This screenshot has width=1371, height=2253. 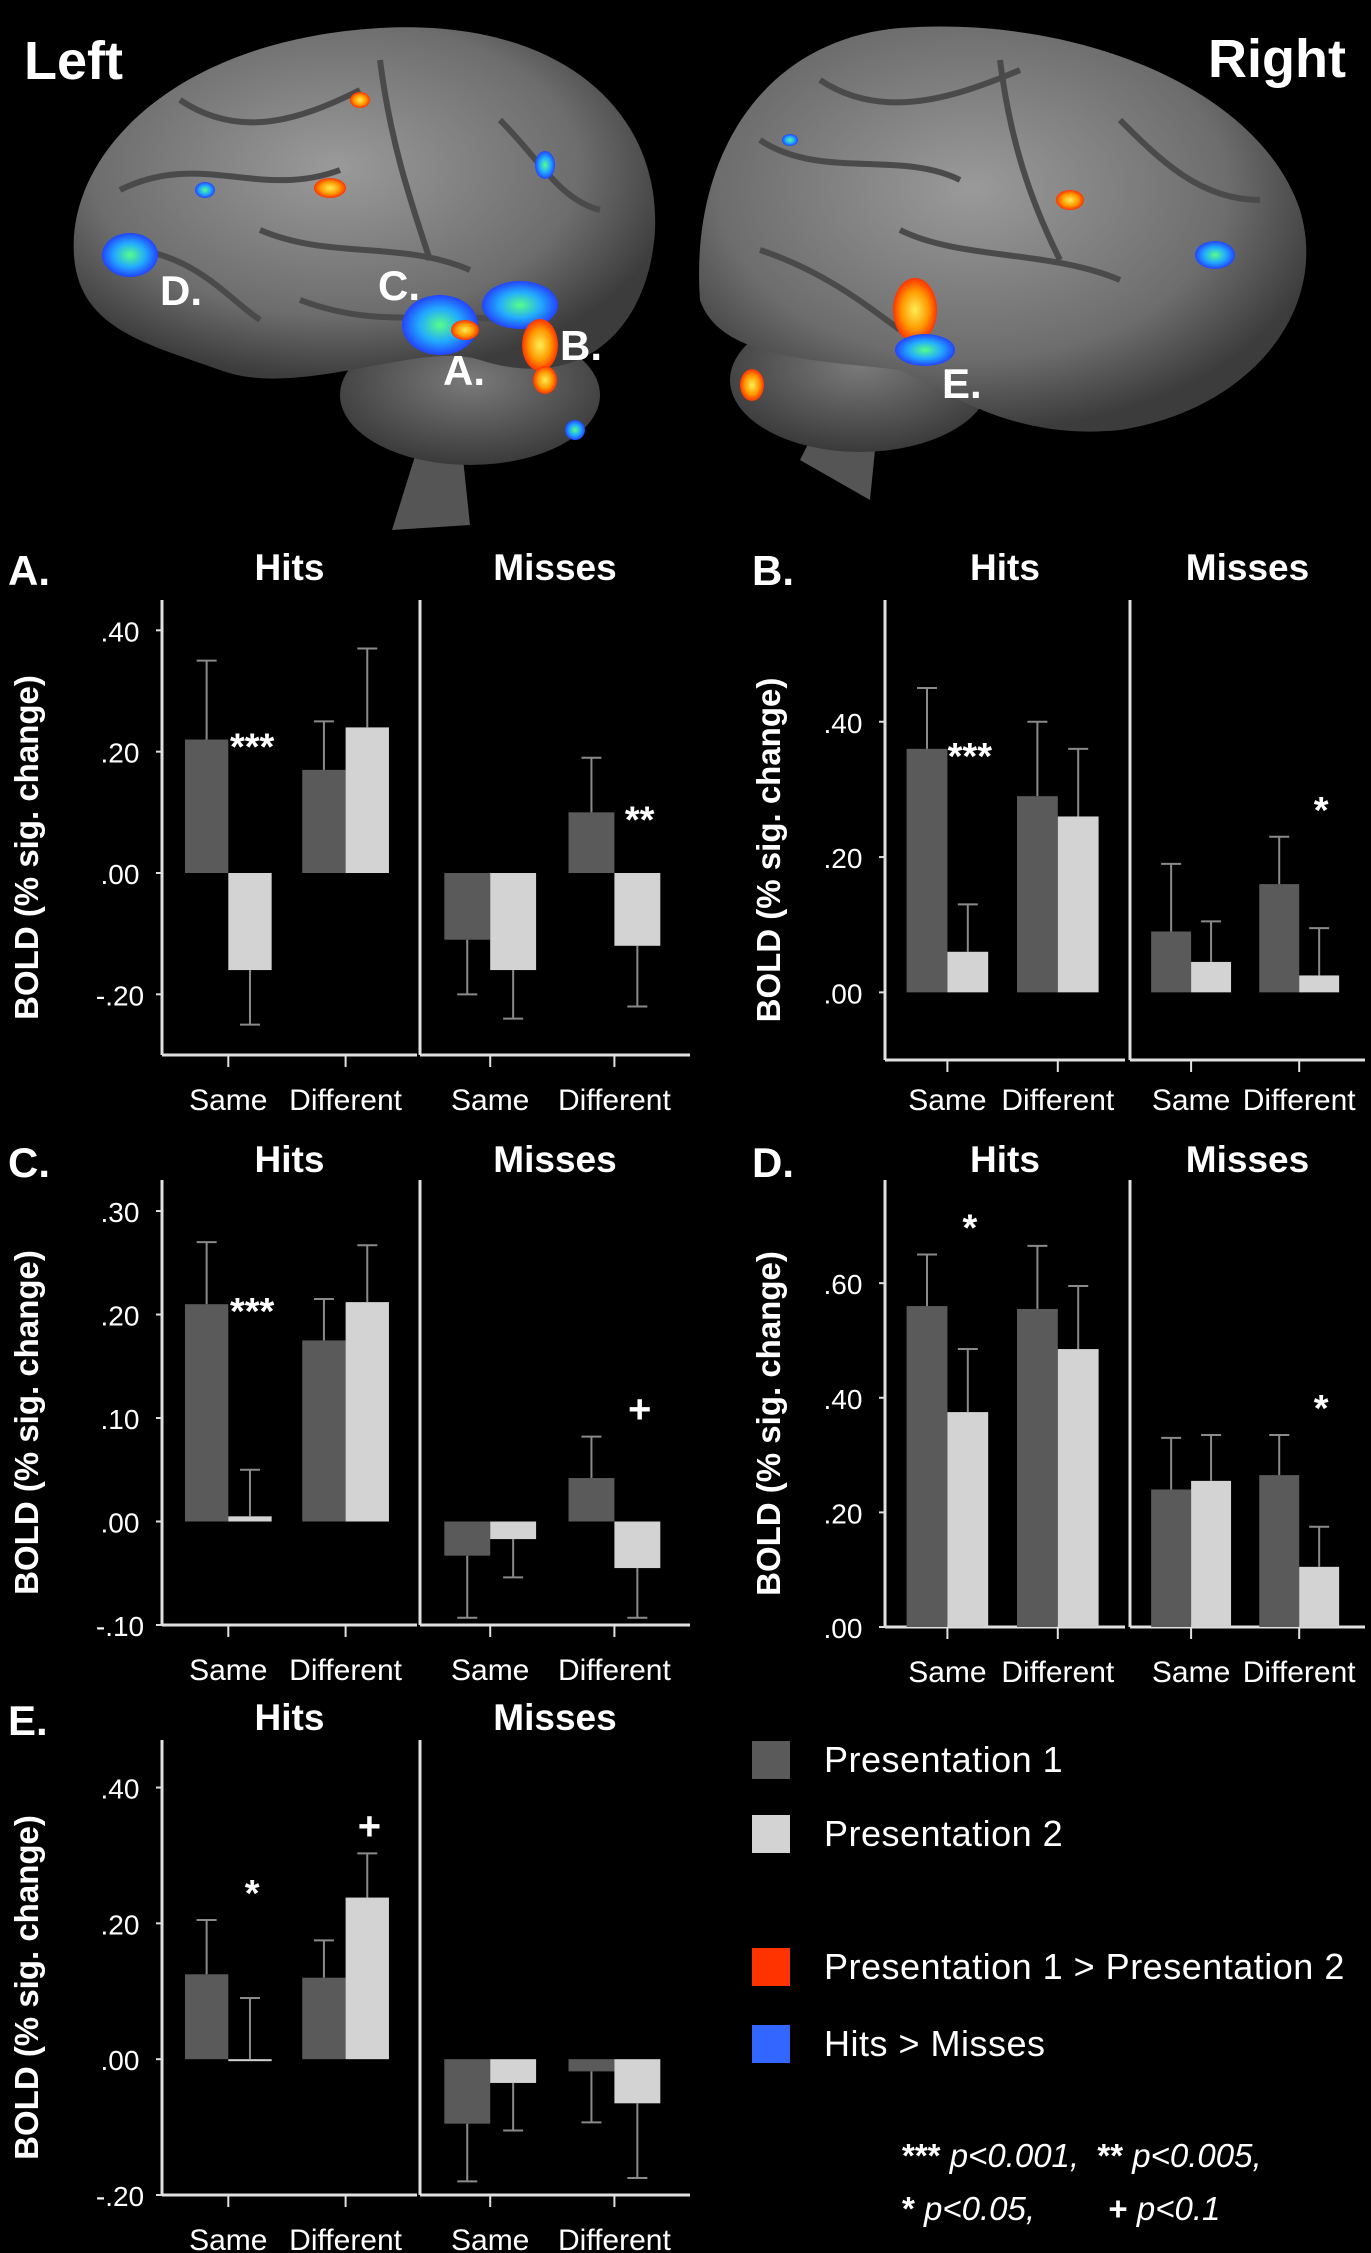 I want to click on legend-label: Presentation 2, so click(x=944, y=1833).